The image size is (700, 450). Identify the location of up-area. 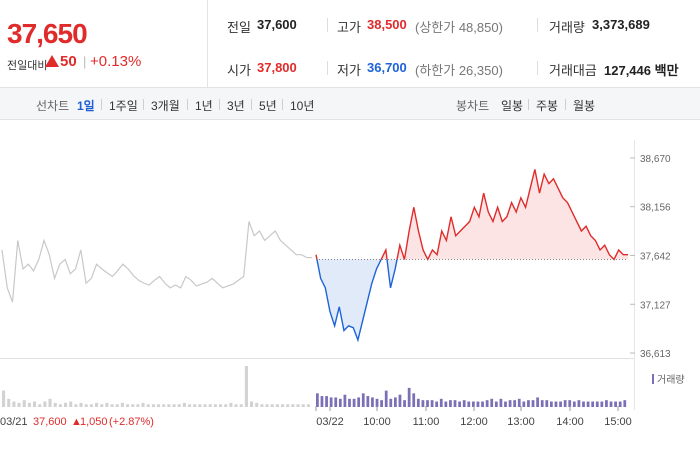
(512, 214).